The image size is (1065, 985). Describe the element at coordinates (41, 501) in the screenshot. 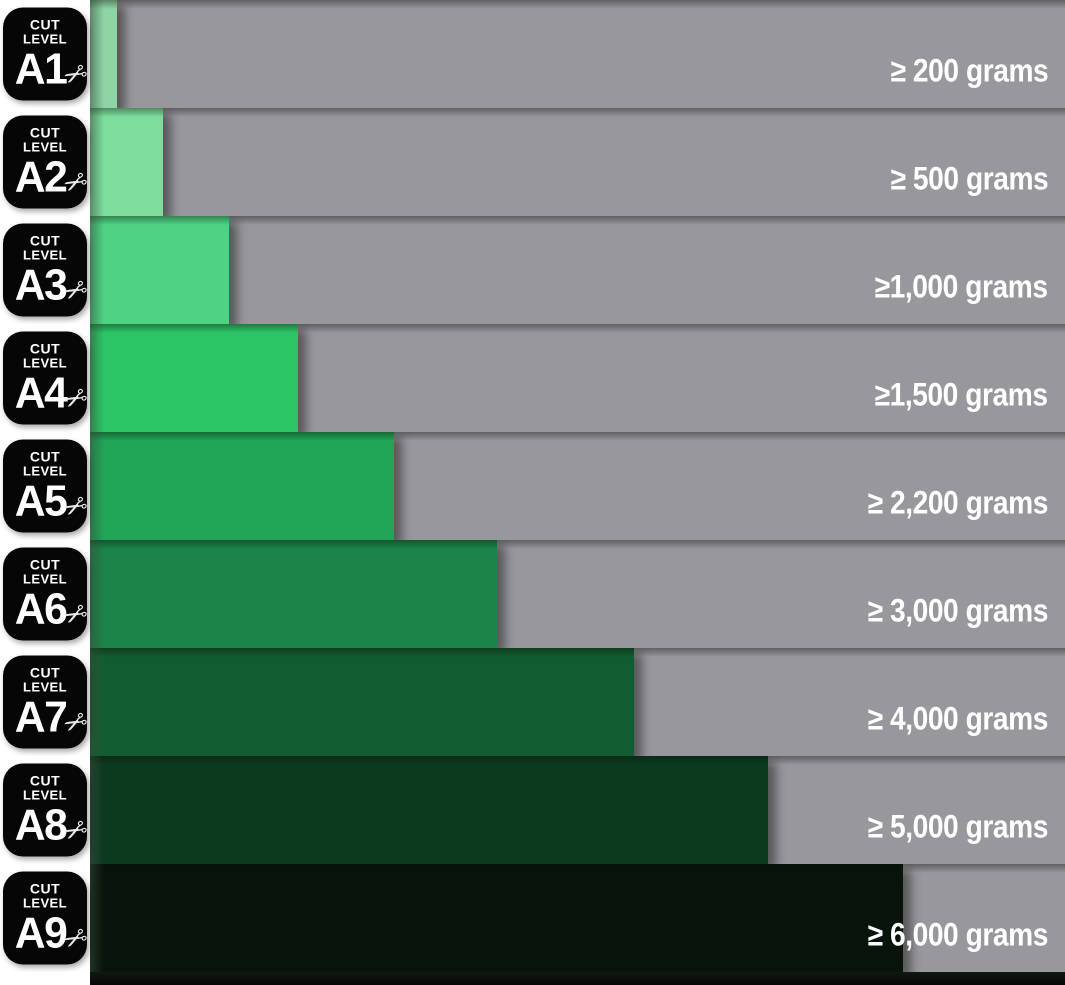

I see `badge-code: A5` at that location.